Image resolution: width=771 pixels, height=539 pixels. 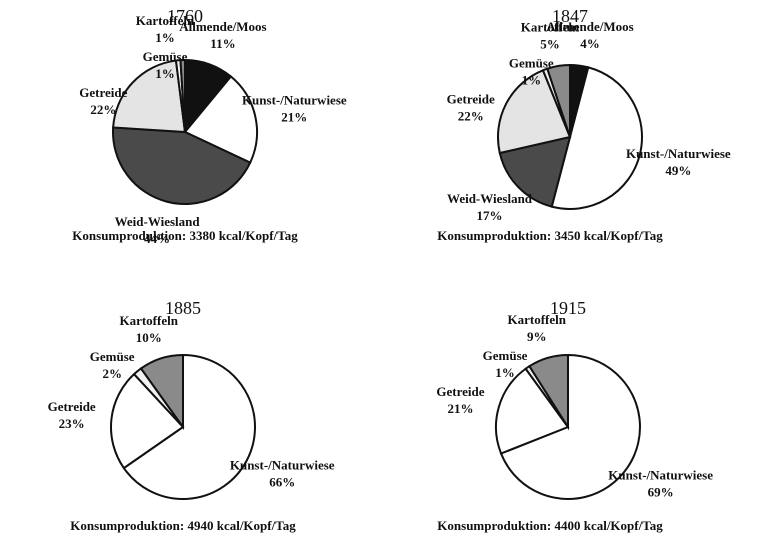 I want to click on slice-value-label: 10%, so click(x=149, y=337).